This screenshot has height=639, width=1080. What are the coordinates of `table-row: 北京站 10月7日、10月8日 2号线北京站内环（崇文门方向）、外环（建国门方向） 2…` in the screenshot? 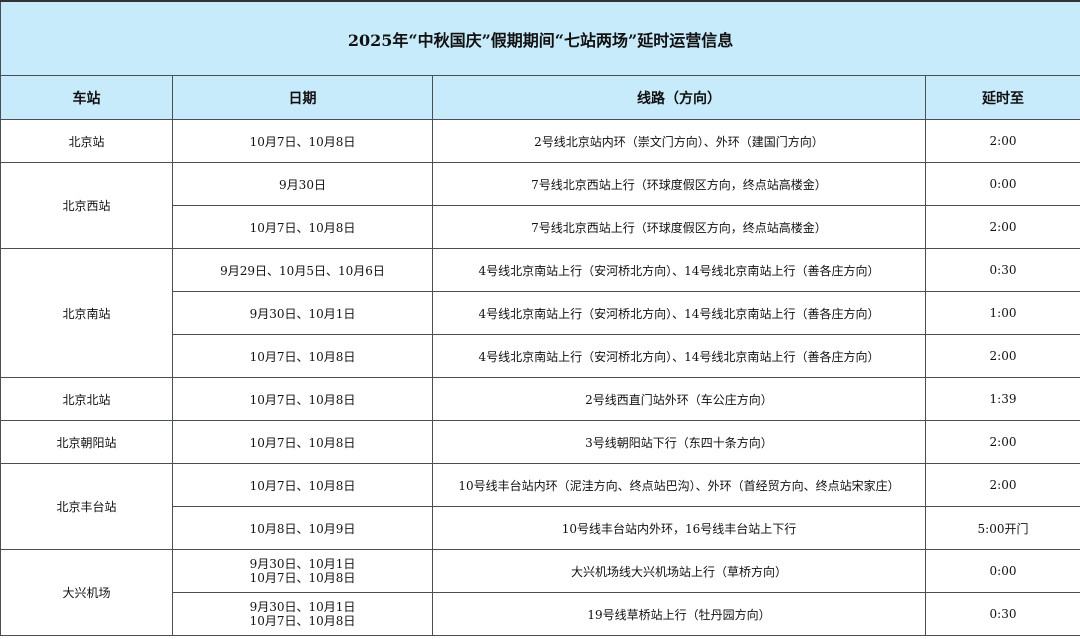 It's located at (540, 141).